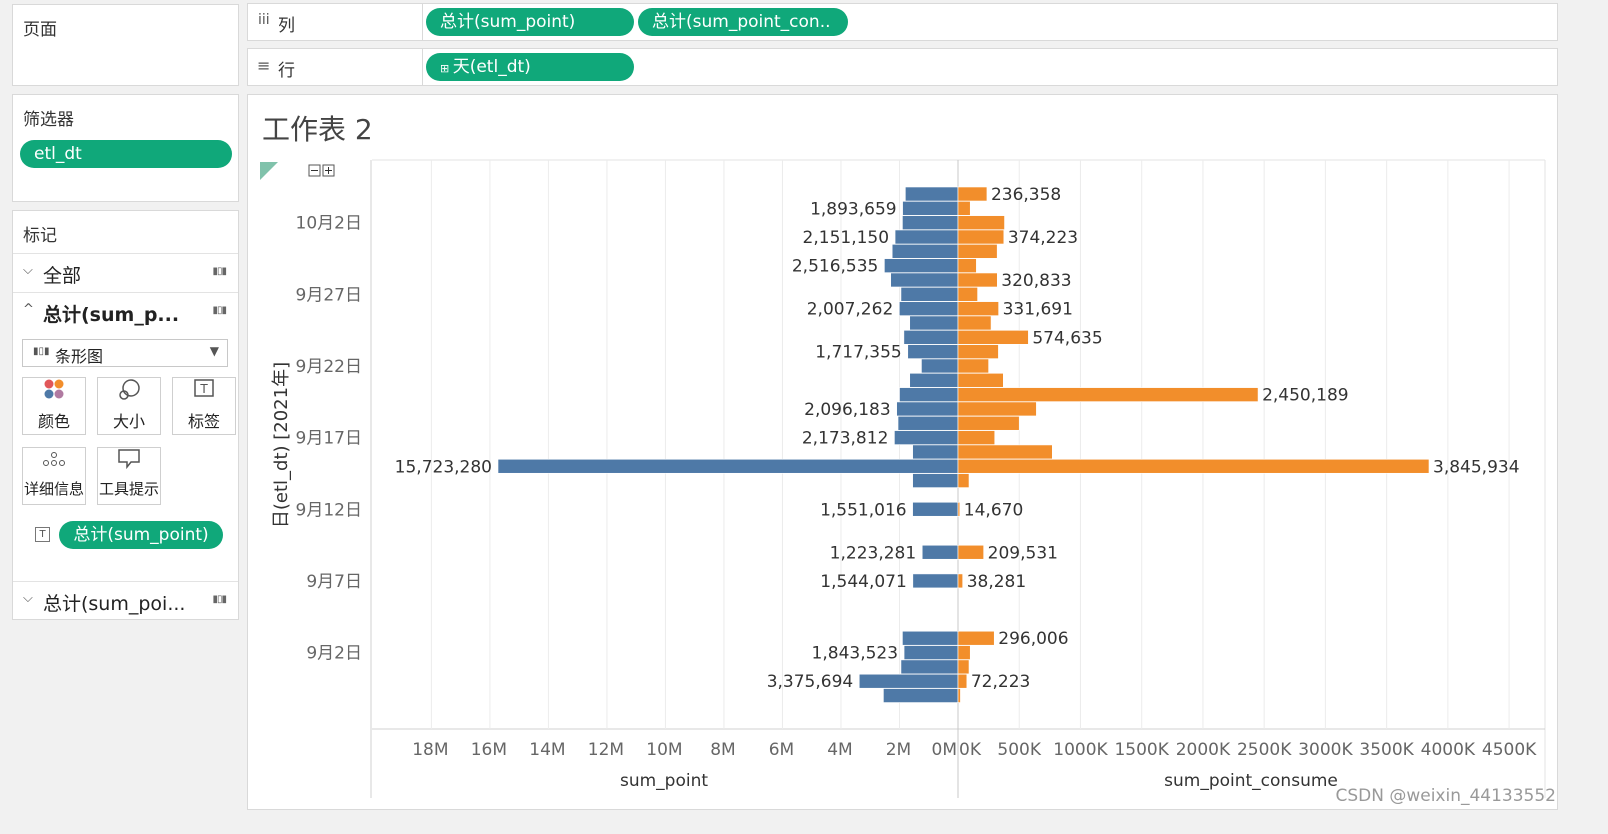  Describe the element at coordinates (1036, 281) in the screenshot. I see `data-label-sum-point-consume: 320,833` at that location.